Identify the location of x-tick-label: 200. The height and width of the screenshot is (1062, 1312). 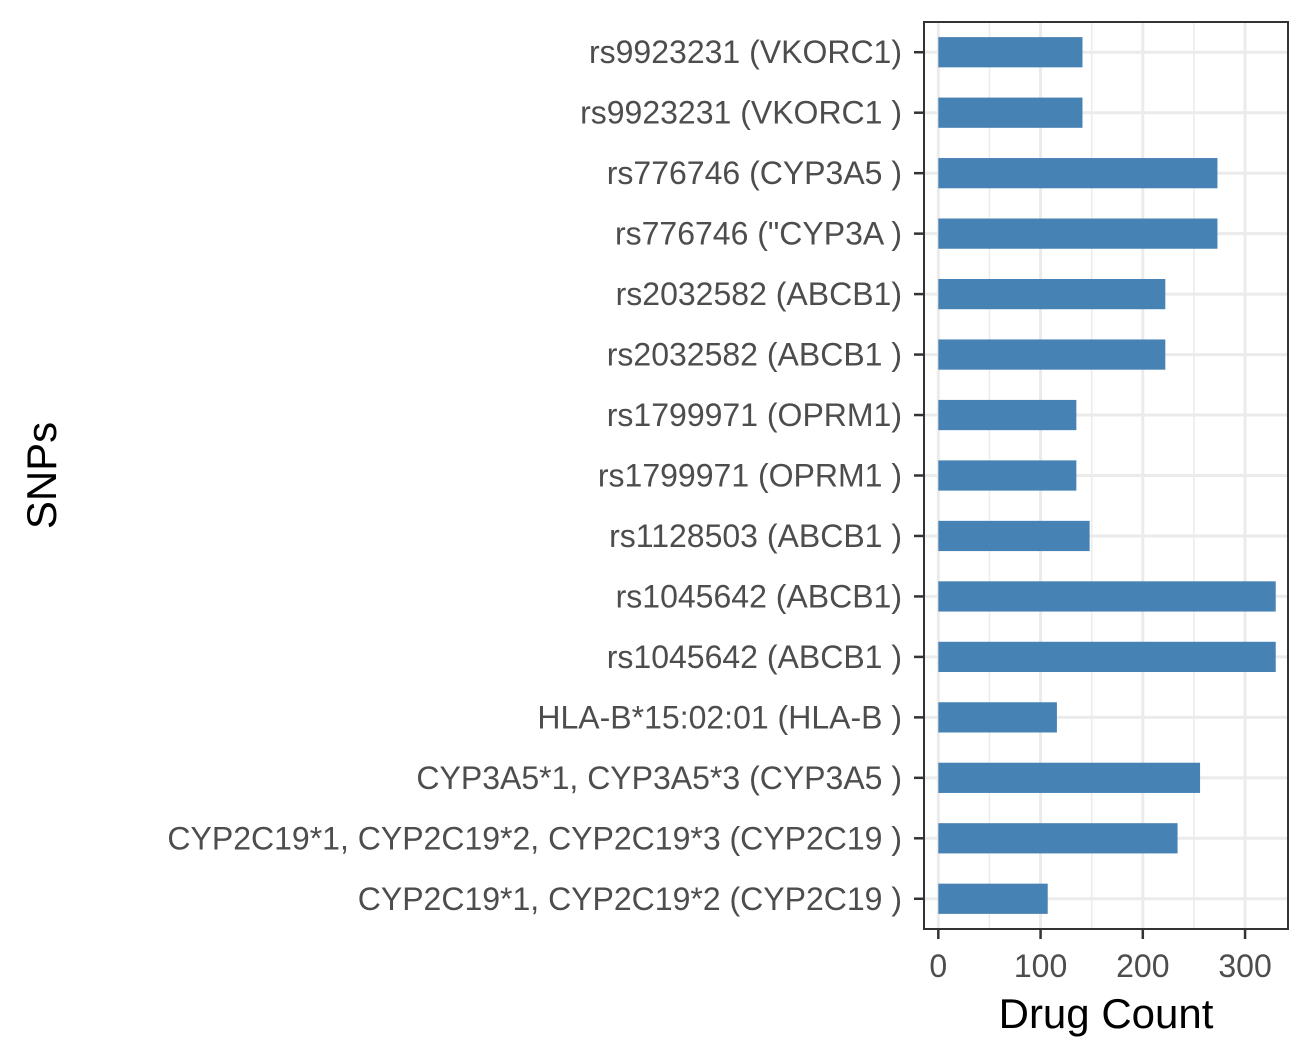
(1142, 966).